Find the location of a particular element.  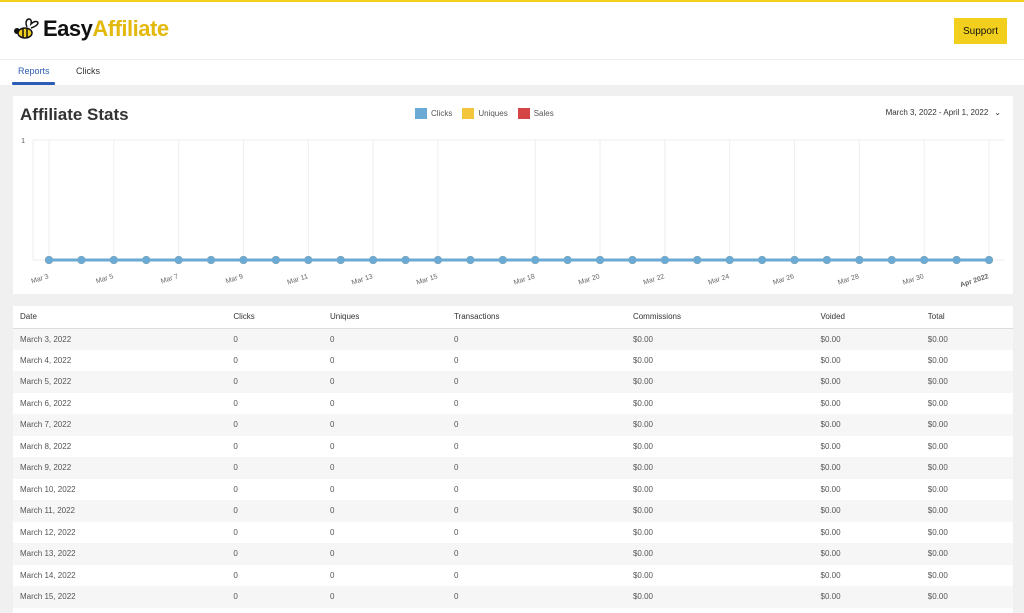

x-tick-label: Mar 20 is located at coordinates (589, 279).